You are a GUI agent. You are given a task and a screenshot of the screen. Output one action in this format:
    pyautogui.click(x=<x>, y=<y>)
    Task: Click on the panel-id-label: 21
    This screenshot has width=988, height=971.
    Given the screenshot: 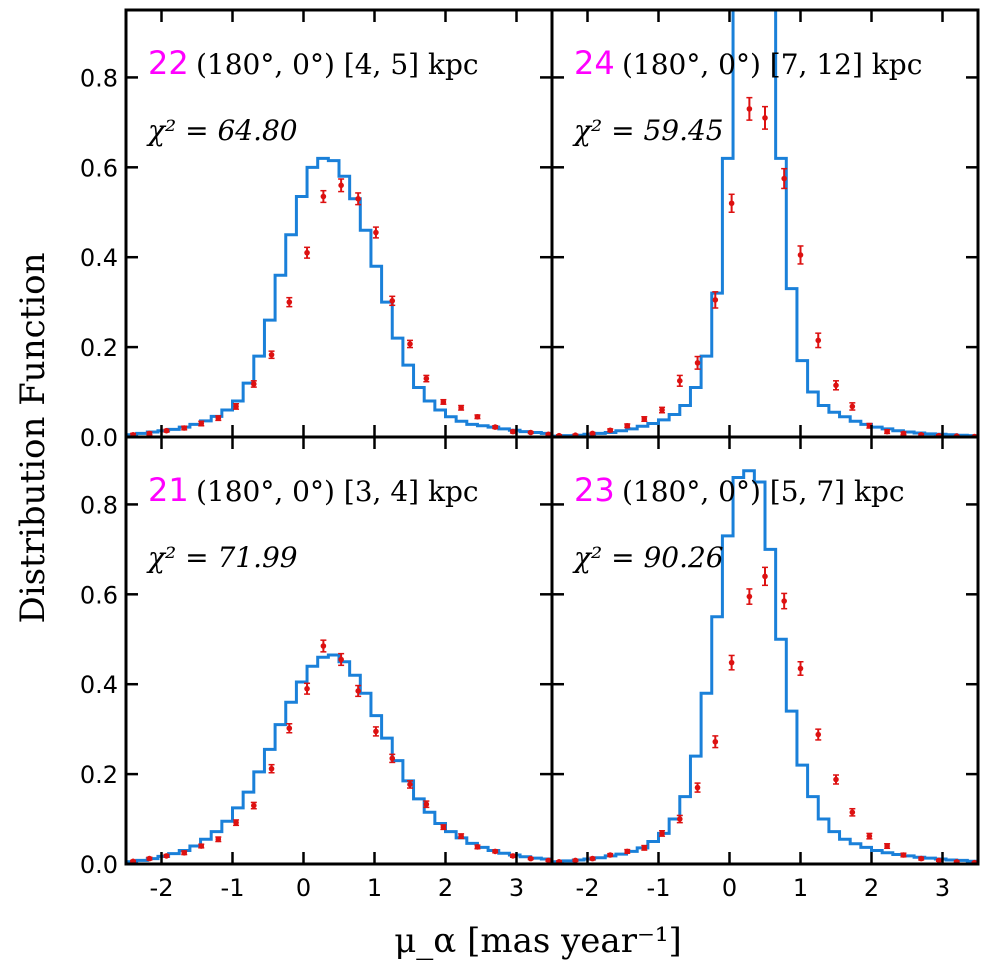 What is the action you would take?
    pyautogui.click(x=168, y=490)
    